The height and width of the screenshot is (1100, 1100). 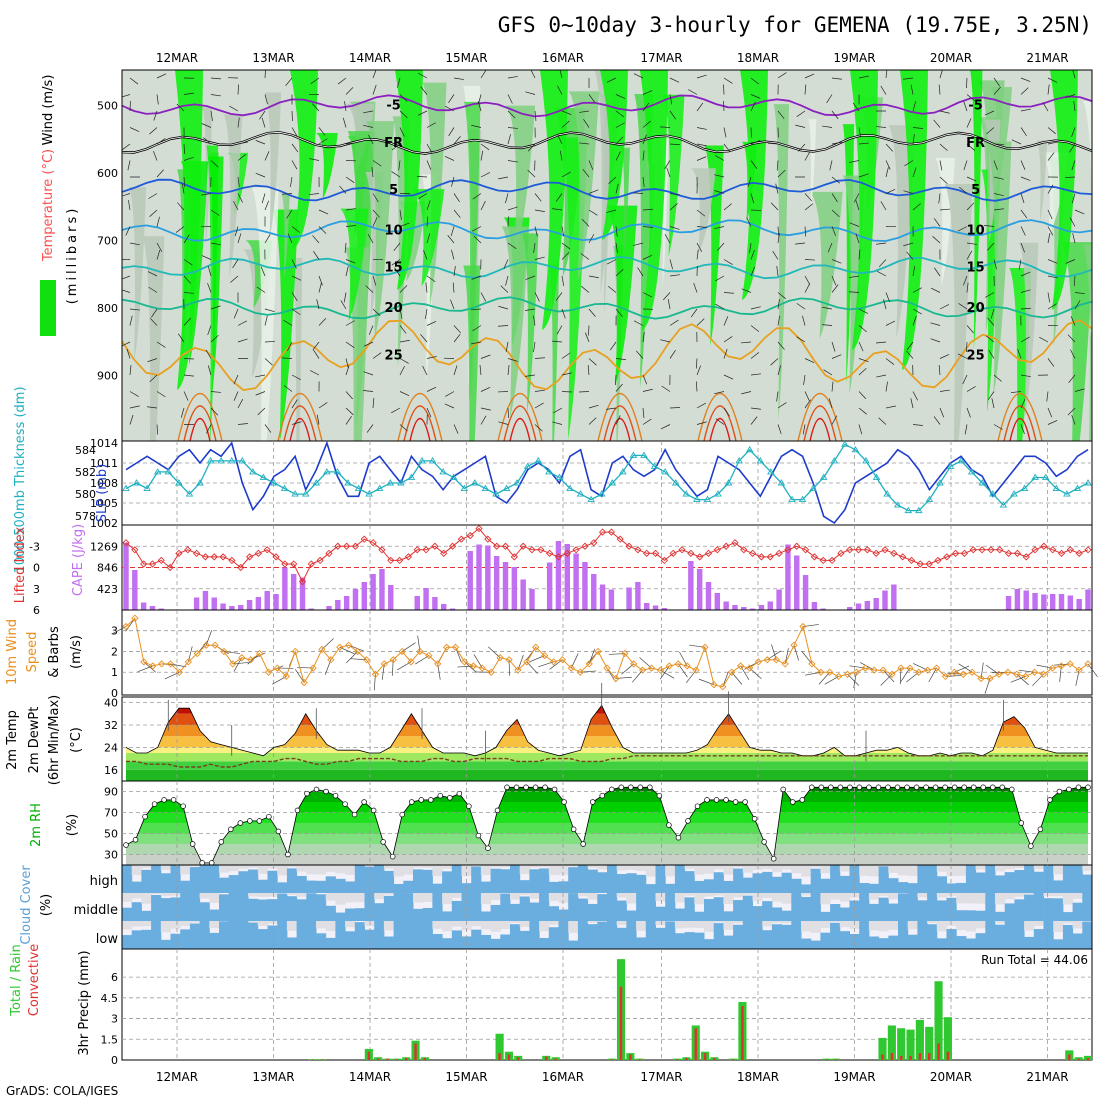 What do you see at coordinates (72, 255) in the screenshot?
I see `pressure-axis-label: (millibars)` at bounding box center [72, 255].